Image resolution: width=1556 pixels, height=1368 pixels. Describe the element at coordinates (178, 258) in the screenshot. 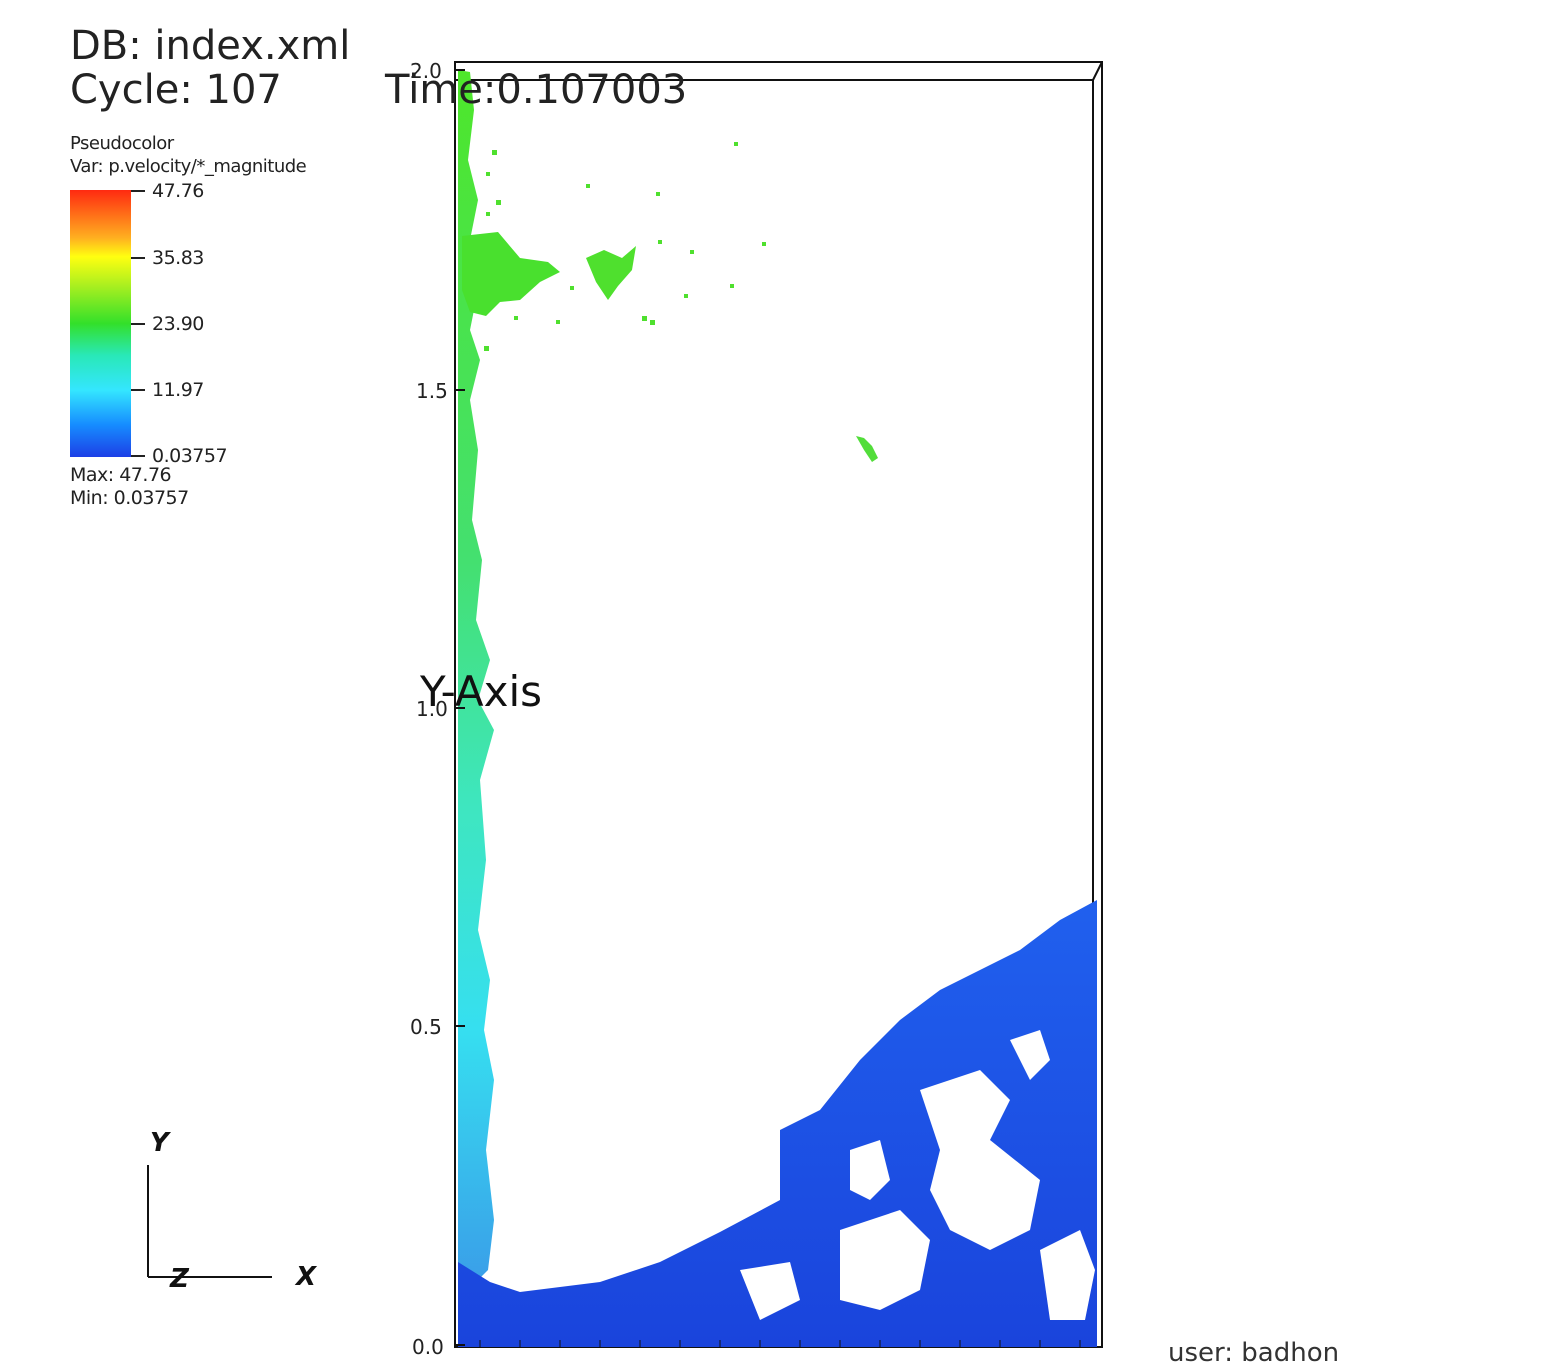

I see `colorbar-tick-label: 35.83` at that location.